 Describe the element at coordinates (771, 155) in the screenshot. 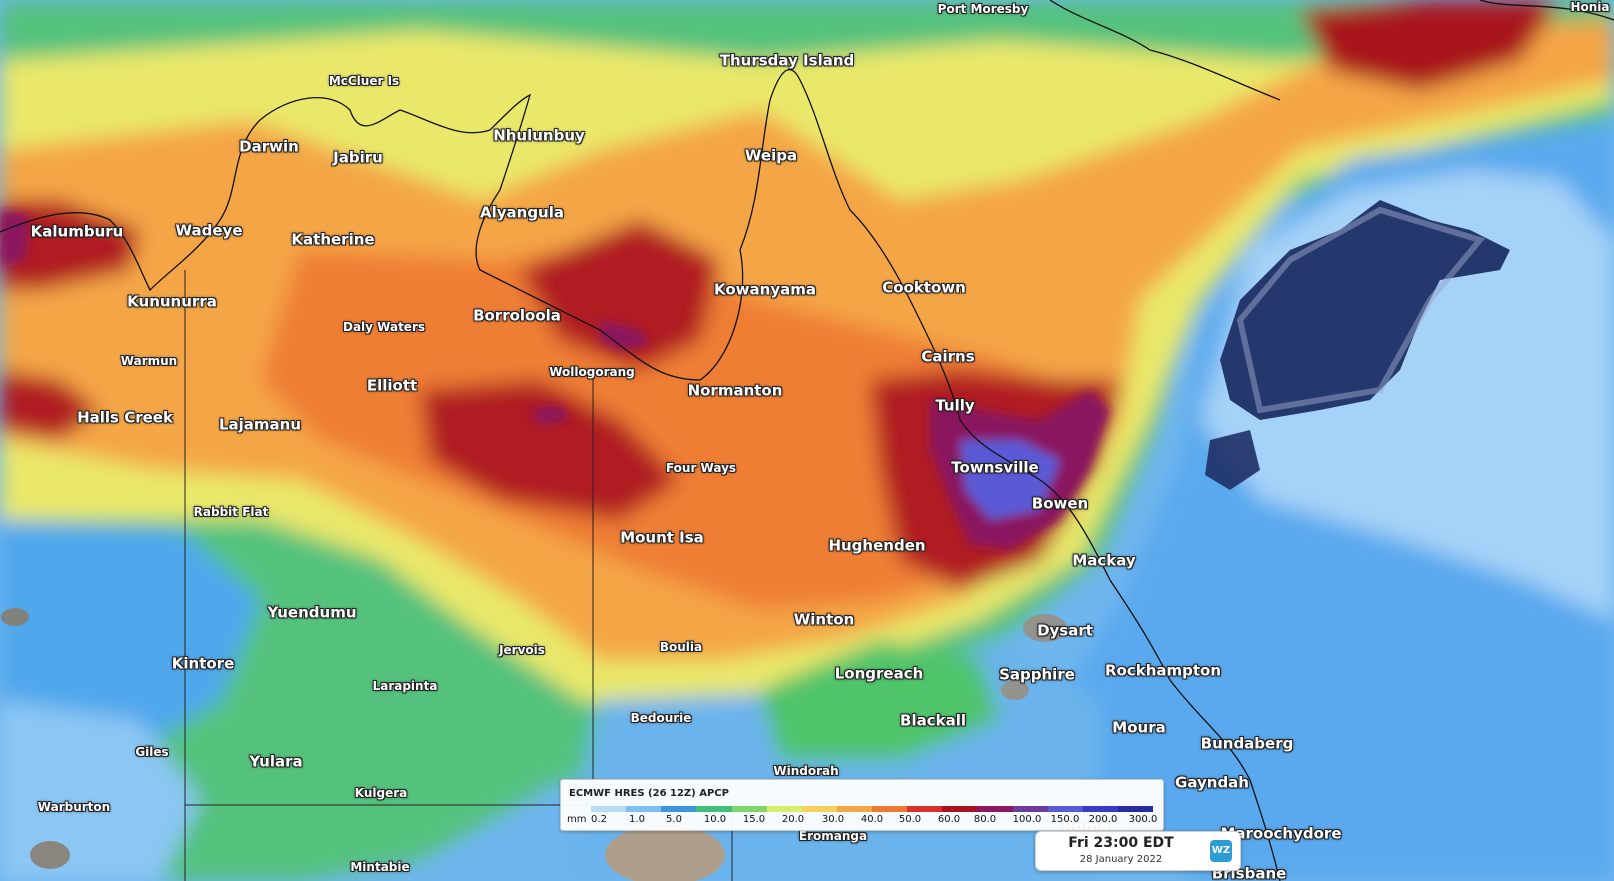

I see `place-label-weipa: Weipa` at that location.